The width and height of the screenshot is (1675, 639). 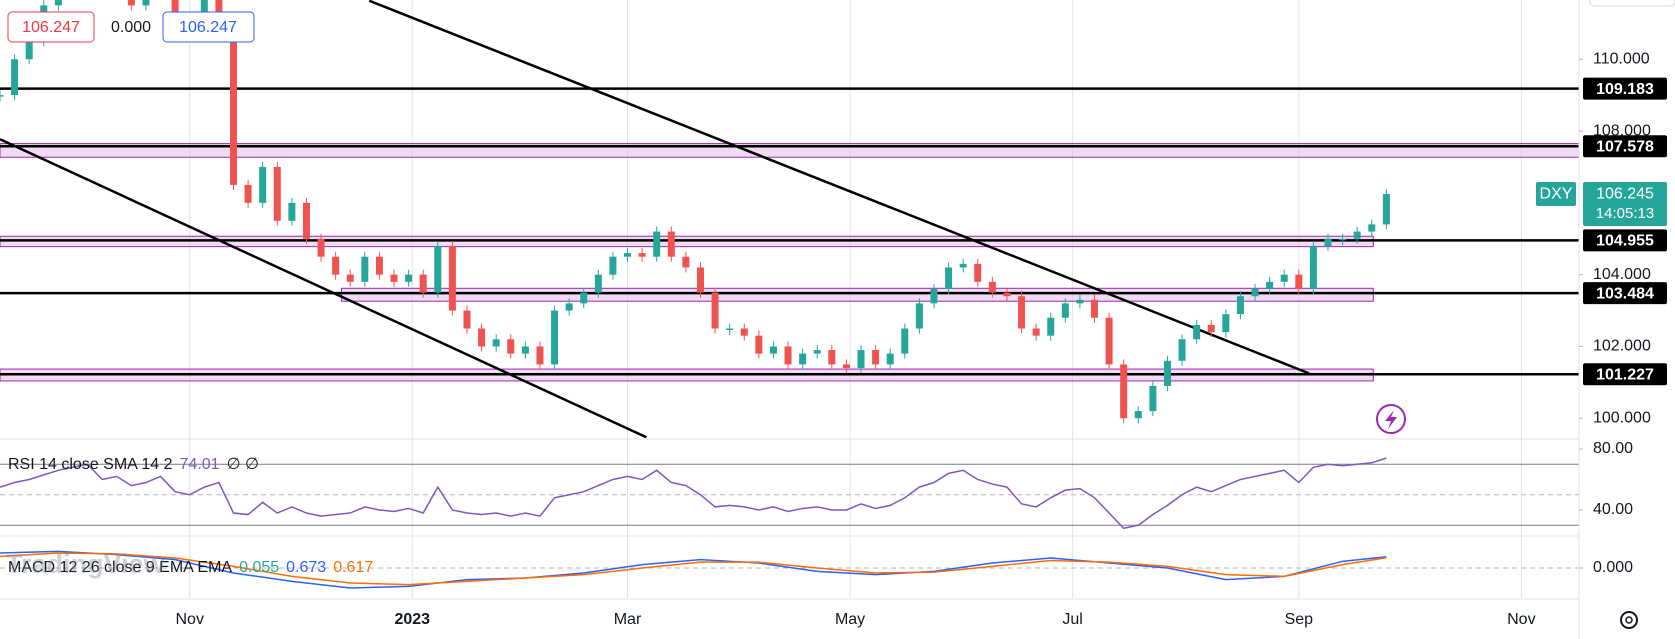 What do you see at coordinates (1299, 619) in the screenshot?
I see `x-tick-label: Sep` at bounding box center [1299, 619].